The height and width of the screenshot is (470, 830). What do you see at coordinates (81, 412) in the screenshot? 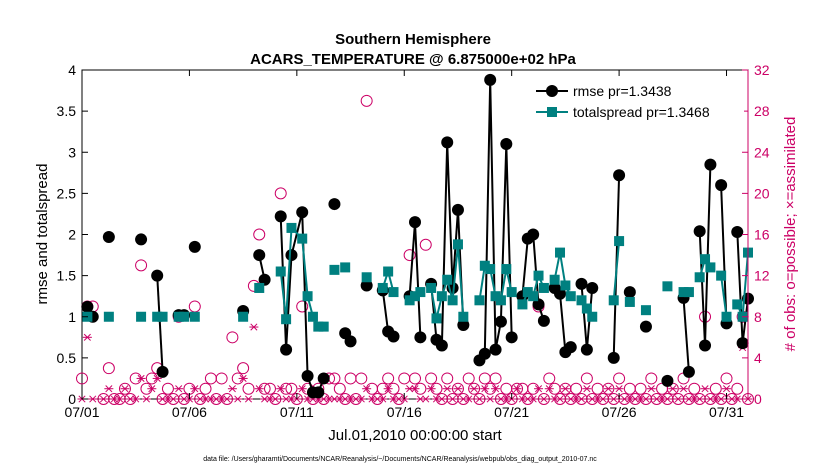
I see `x-tick-label: 07/01` at bounding box center [81, 412].